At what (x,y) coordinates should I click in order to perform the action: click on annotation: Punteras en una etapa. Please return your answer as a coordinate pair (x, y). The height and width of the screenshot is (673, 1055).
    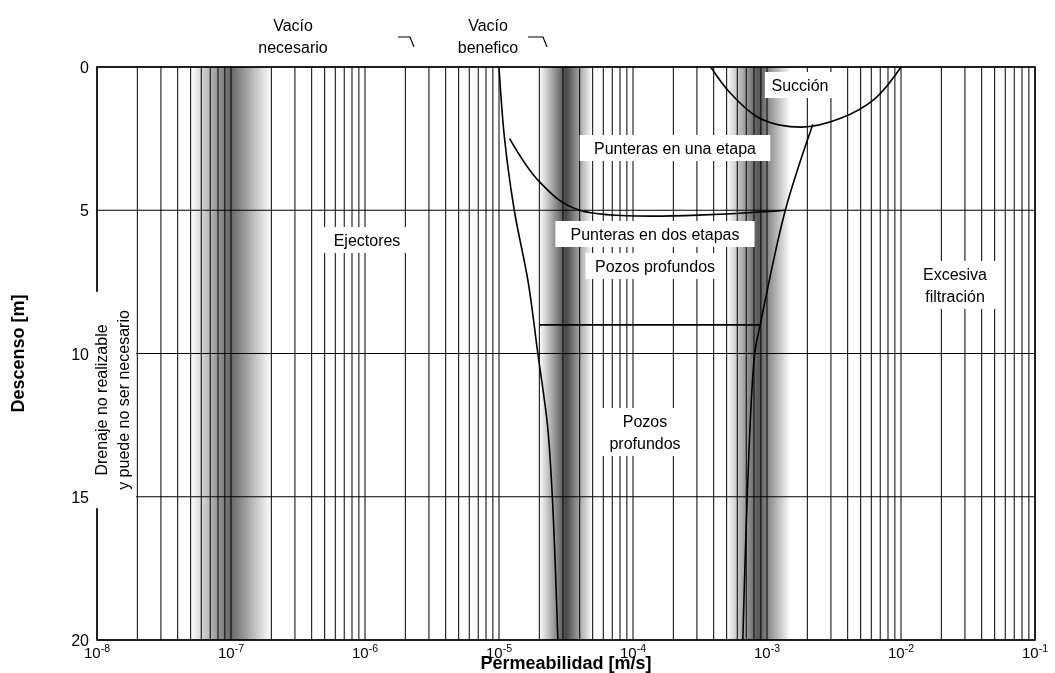
    Looking at the image, I should click on (675, 148).